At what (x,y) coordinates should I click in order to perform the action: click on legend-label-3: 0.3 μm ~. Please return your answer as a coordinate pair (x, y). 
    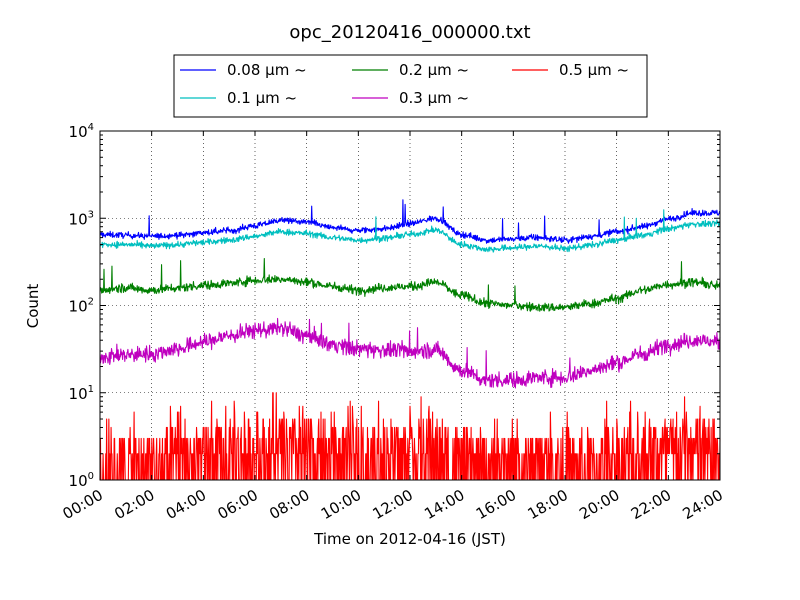
    Looking at the image, I should click on (434, 98).